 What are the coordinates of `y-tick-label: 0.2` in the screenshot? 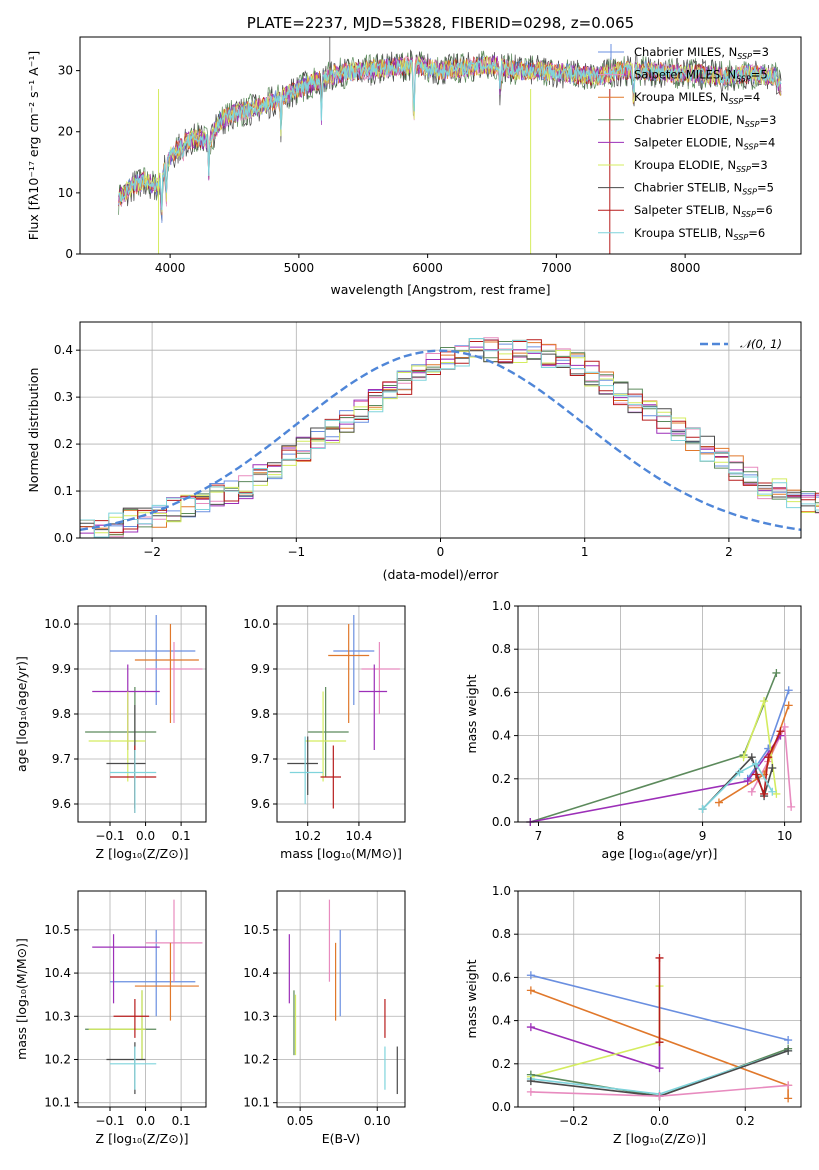 It's located at (501, 1064).